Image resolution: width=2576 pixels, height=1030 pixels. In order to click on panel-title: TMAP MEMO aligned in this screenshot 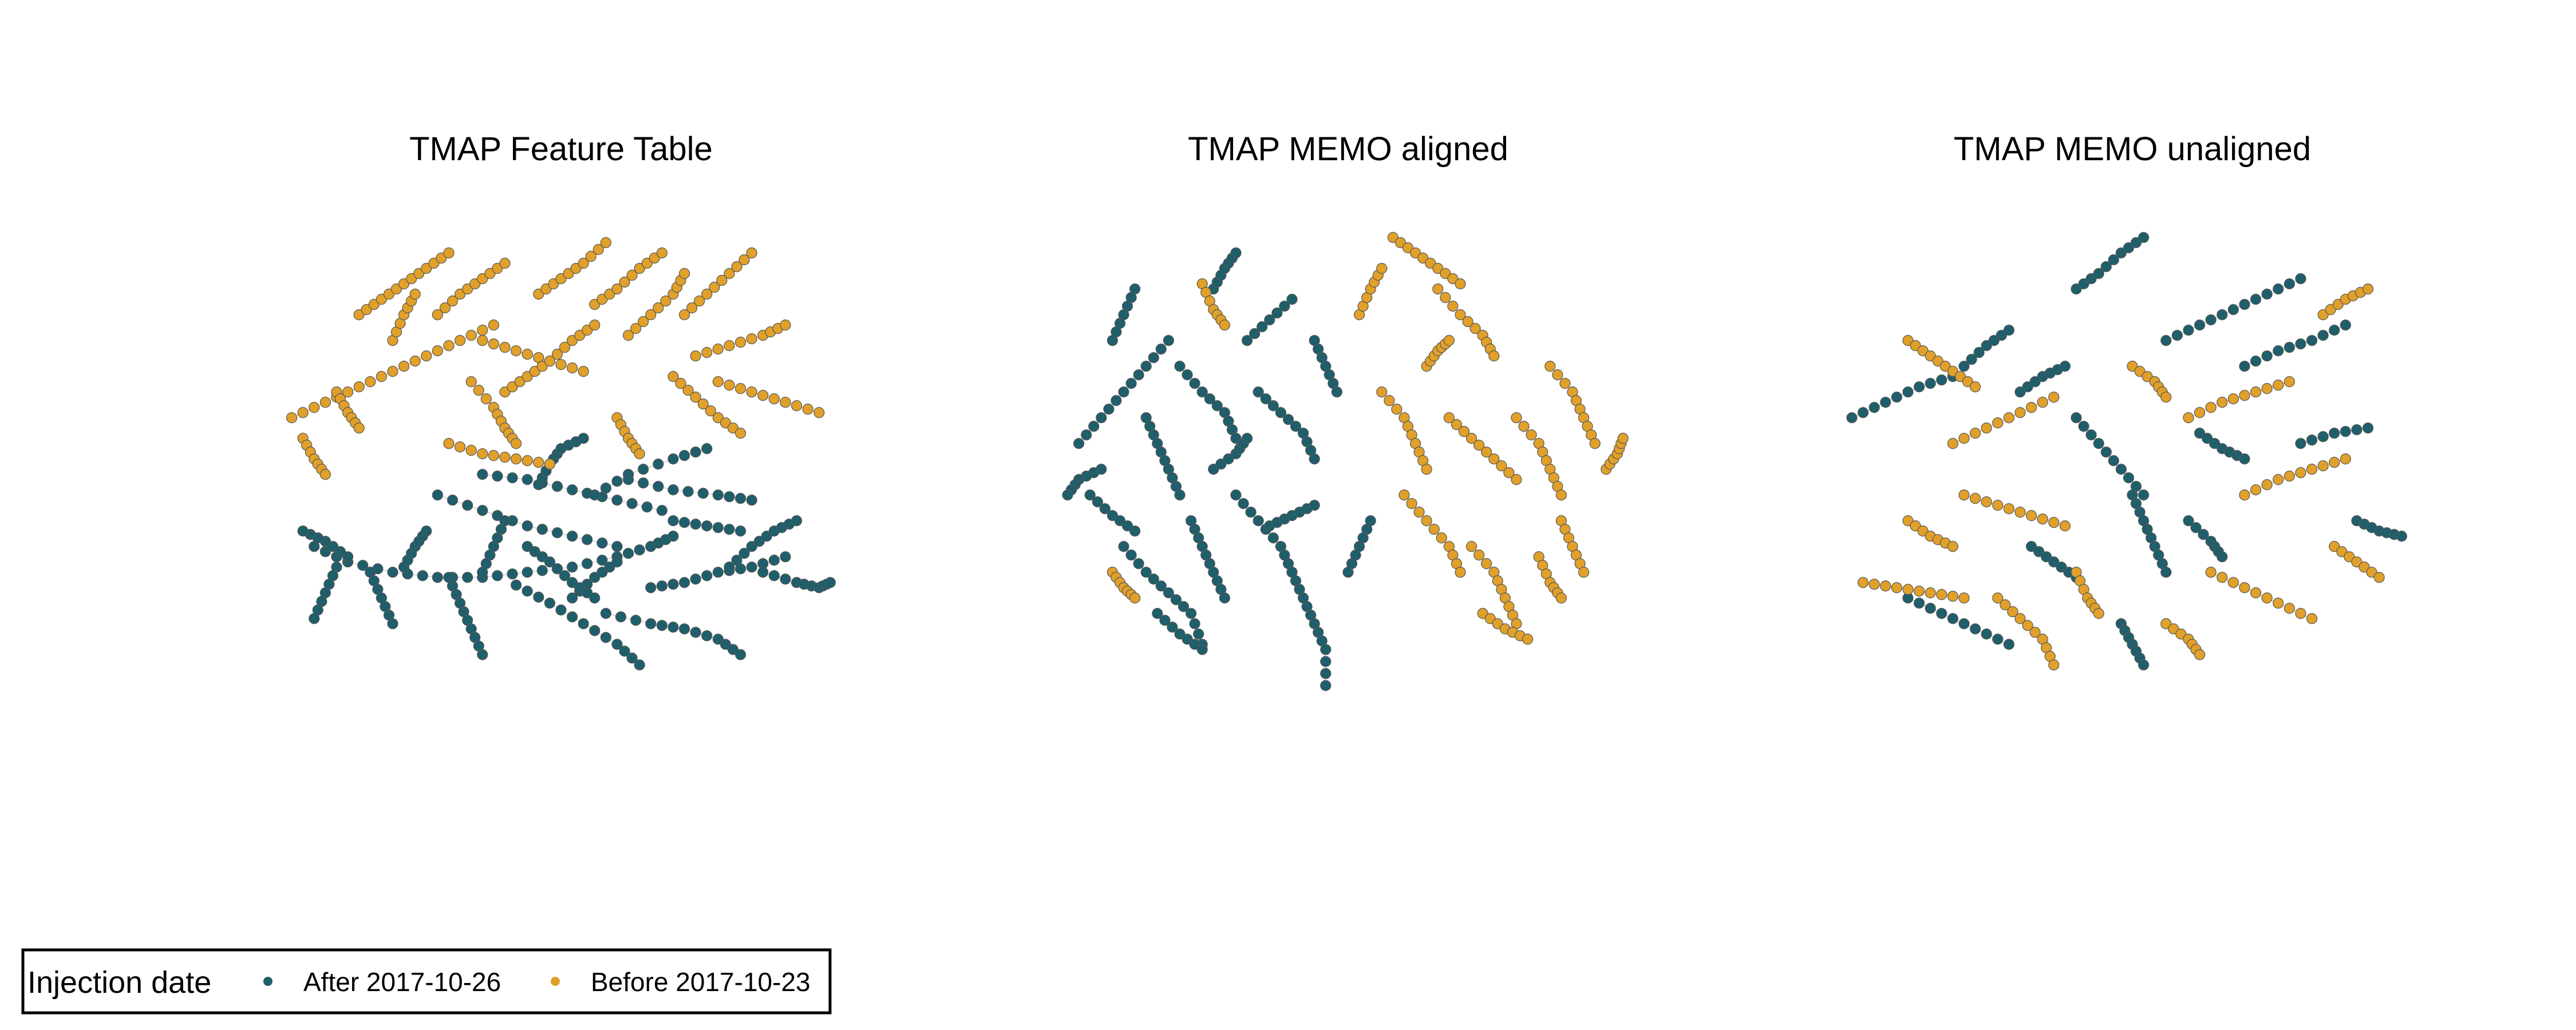, I will do `click(1348, 149)`.